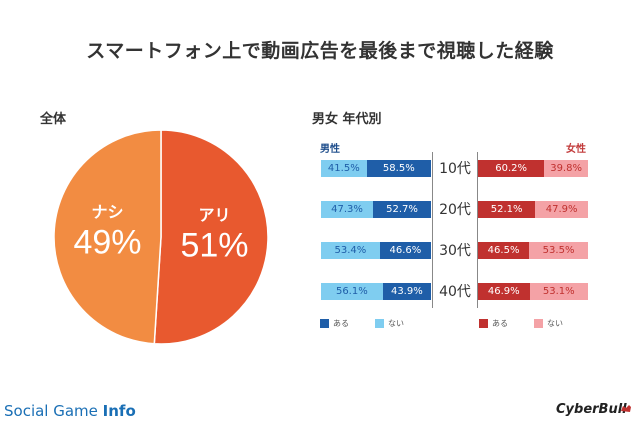 The image size is (640, 426). Describe the element at coordinates (108, 211) in the screenshot. I see `pie-slice-label-1: ナシ` at that location.